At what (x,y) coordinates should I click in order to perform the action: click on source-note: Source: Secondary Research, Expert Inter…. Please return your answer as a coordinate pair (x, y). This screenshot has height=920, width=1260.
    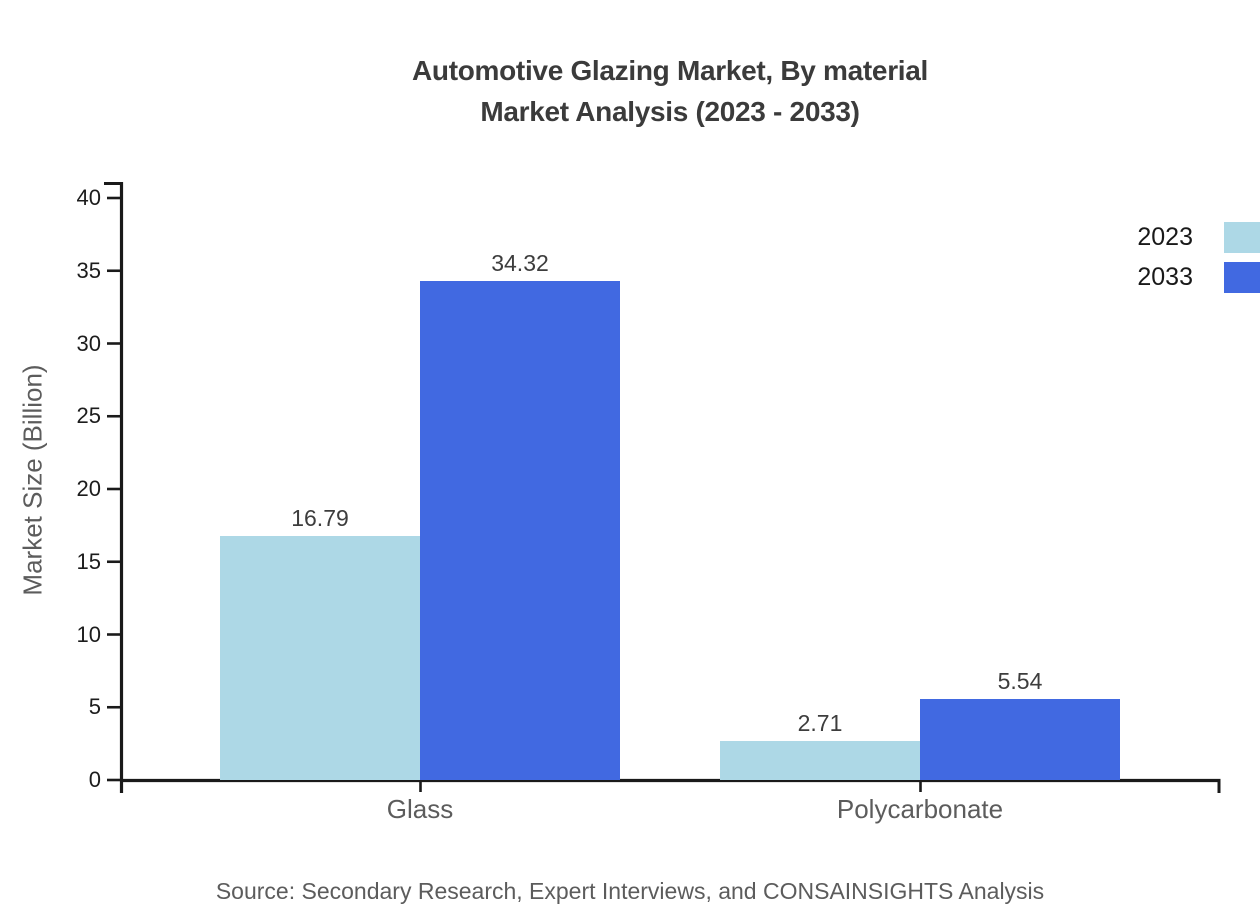
    Looking at the image, I should click on (630, 891).